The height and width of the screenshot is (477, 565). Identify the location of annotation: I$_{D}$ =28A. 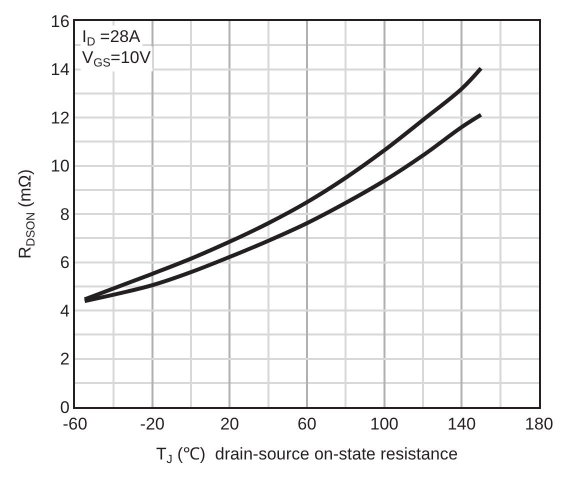
(111, 38).